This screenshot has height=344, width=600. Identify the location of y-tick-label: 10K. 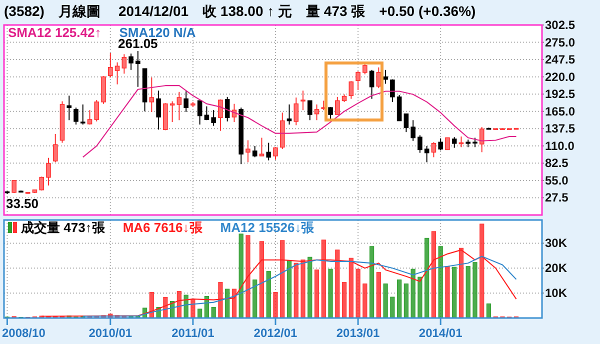
(556, 293).